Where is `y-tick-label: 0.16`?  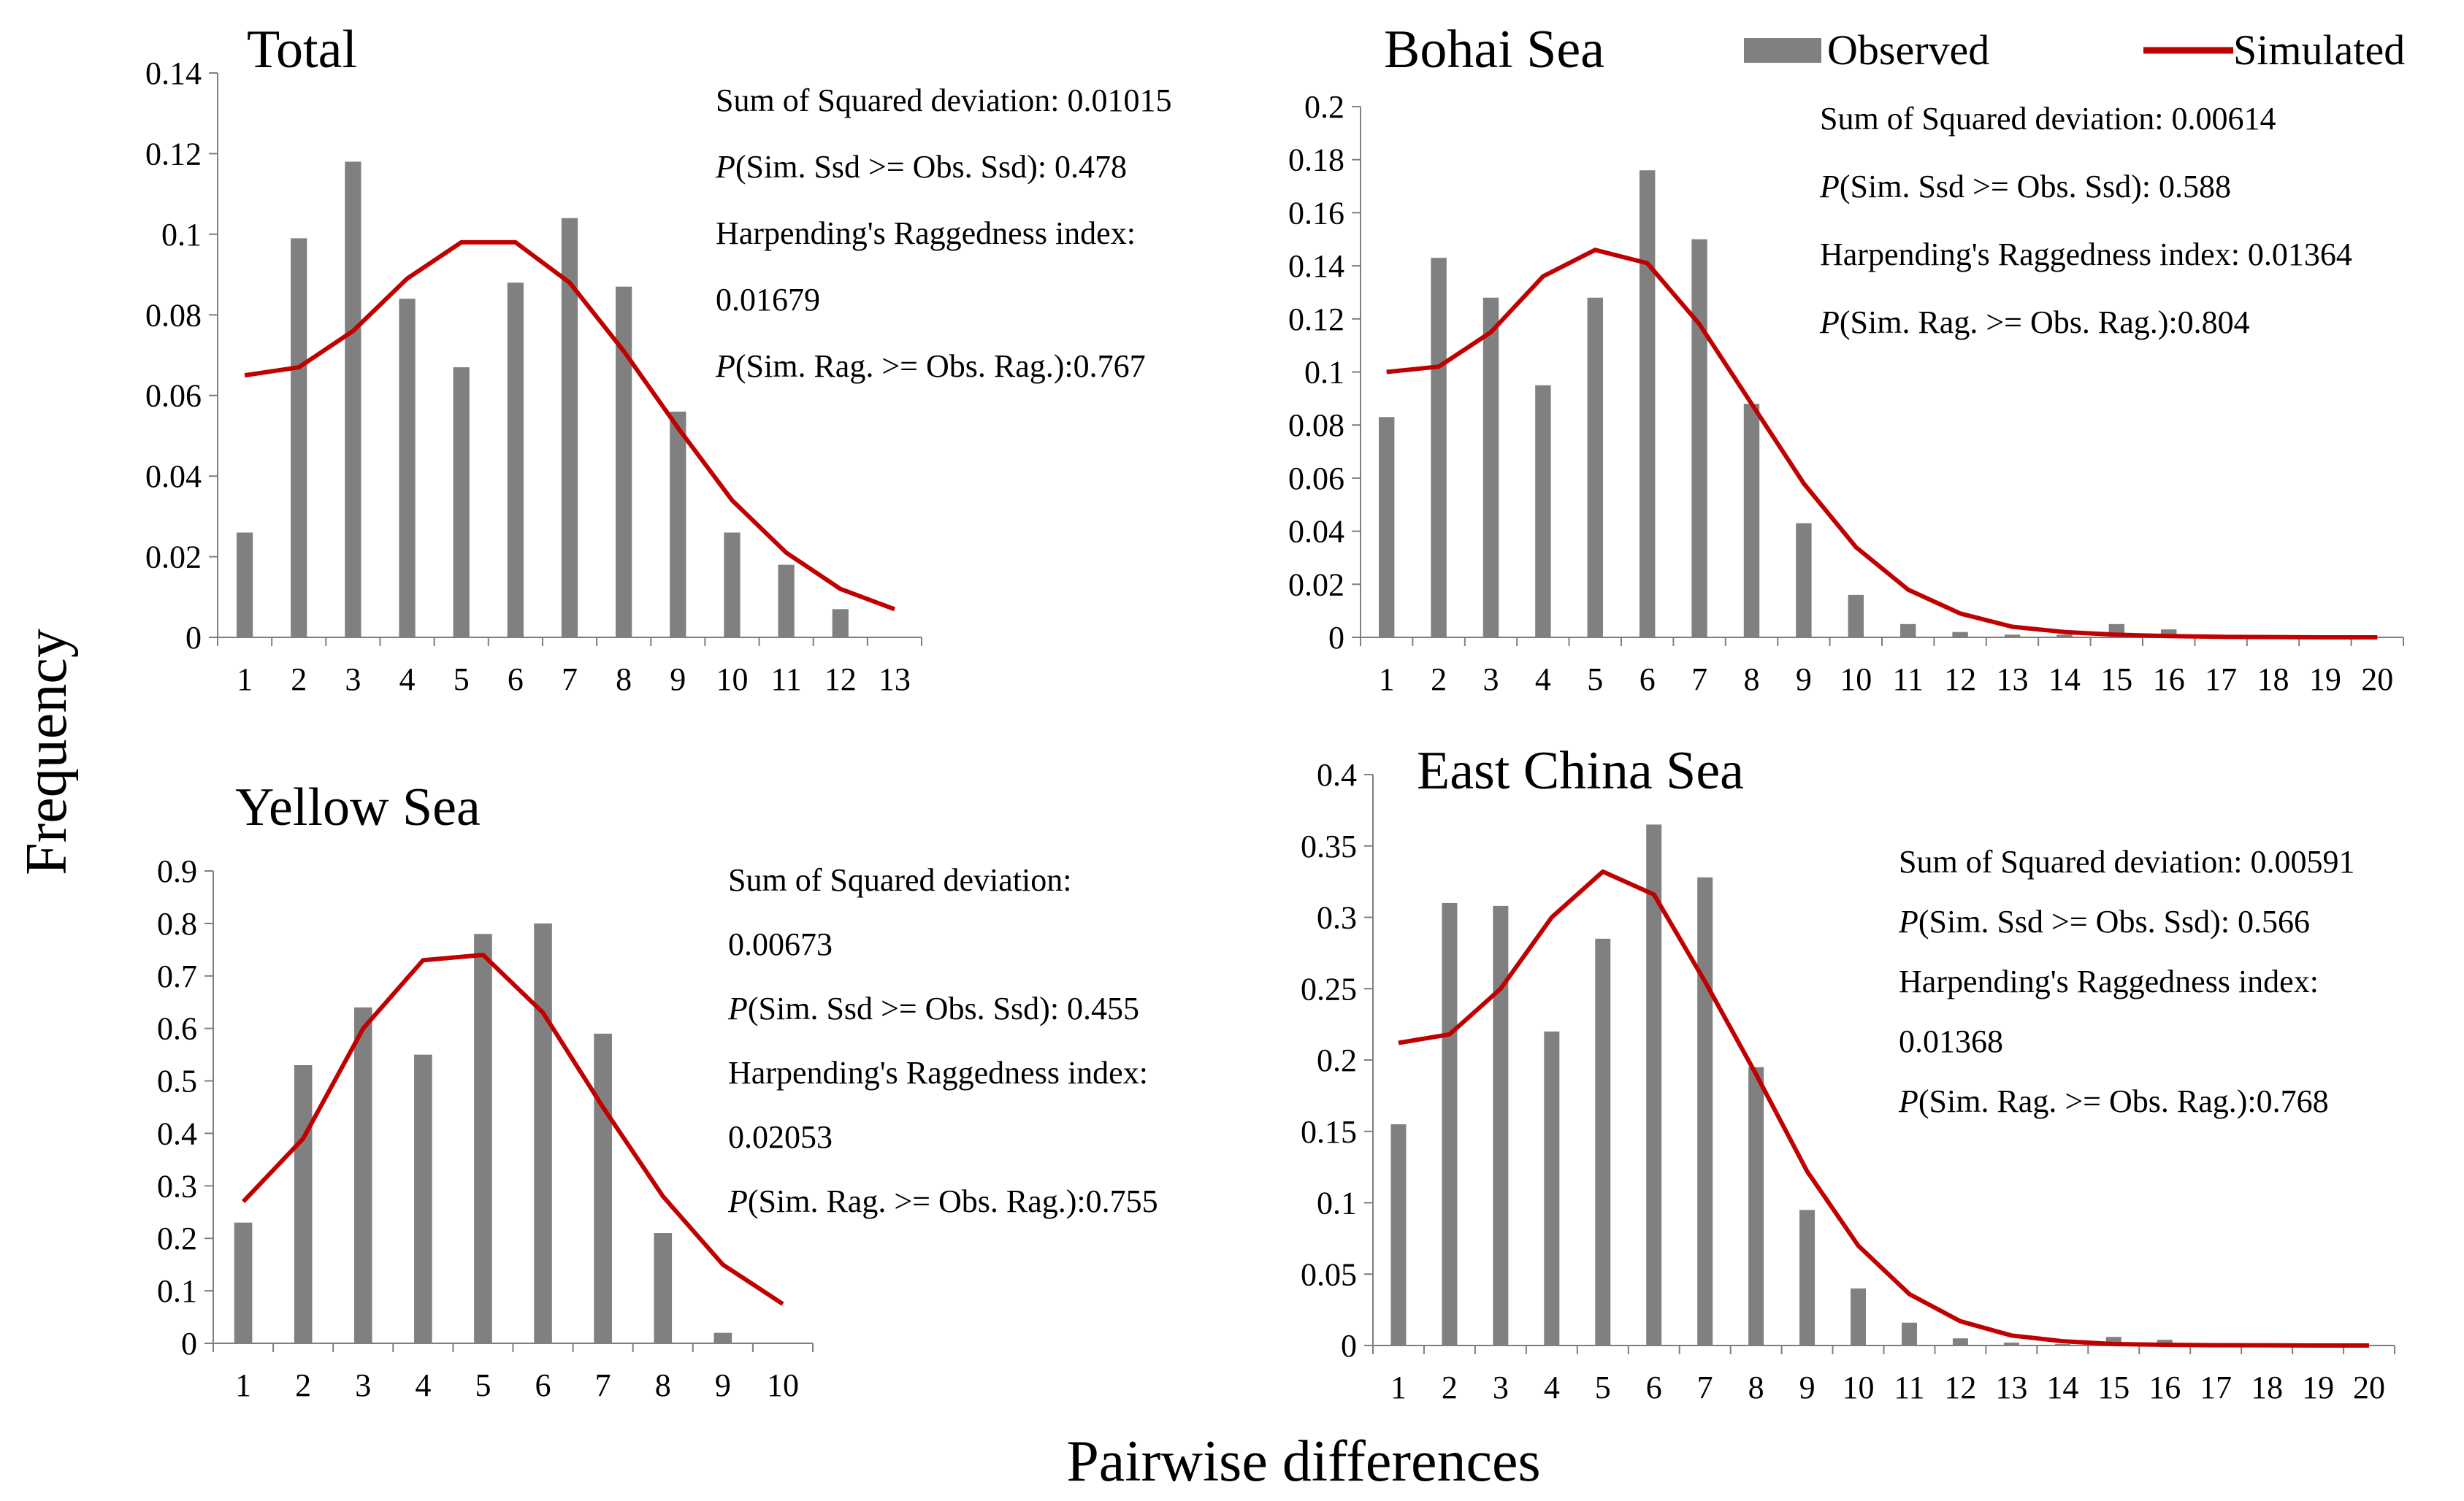 y-tick-label: 0.16 is located at coordinates (1316, 213).